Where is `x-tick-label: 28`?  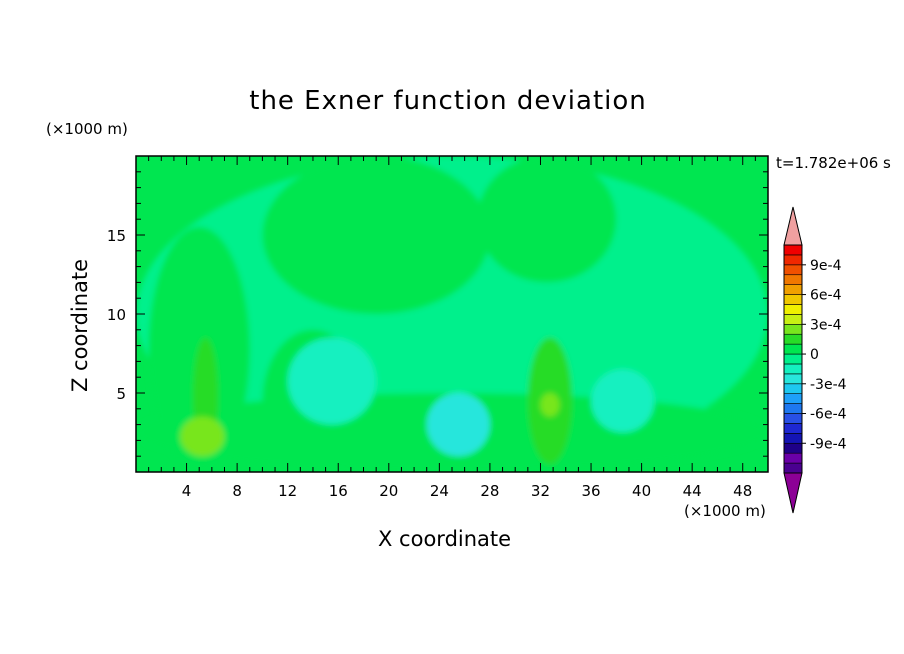 x-tick-label: 28 is located at coordinates (489, 491).